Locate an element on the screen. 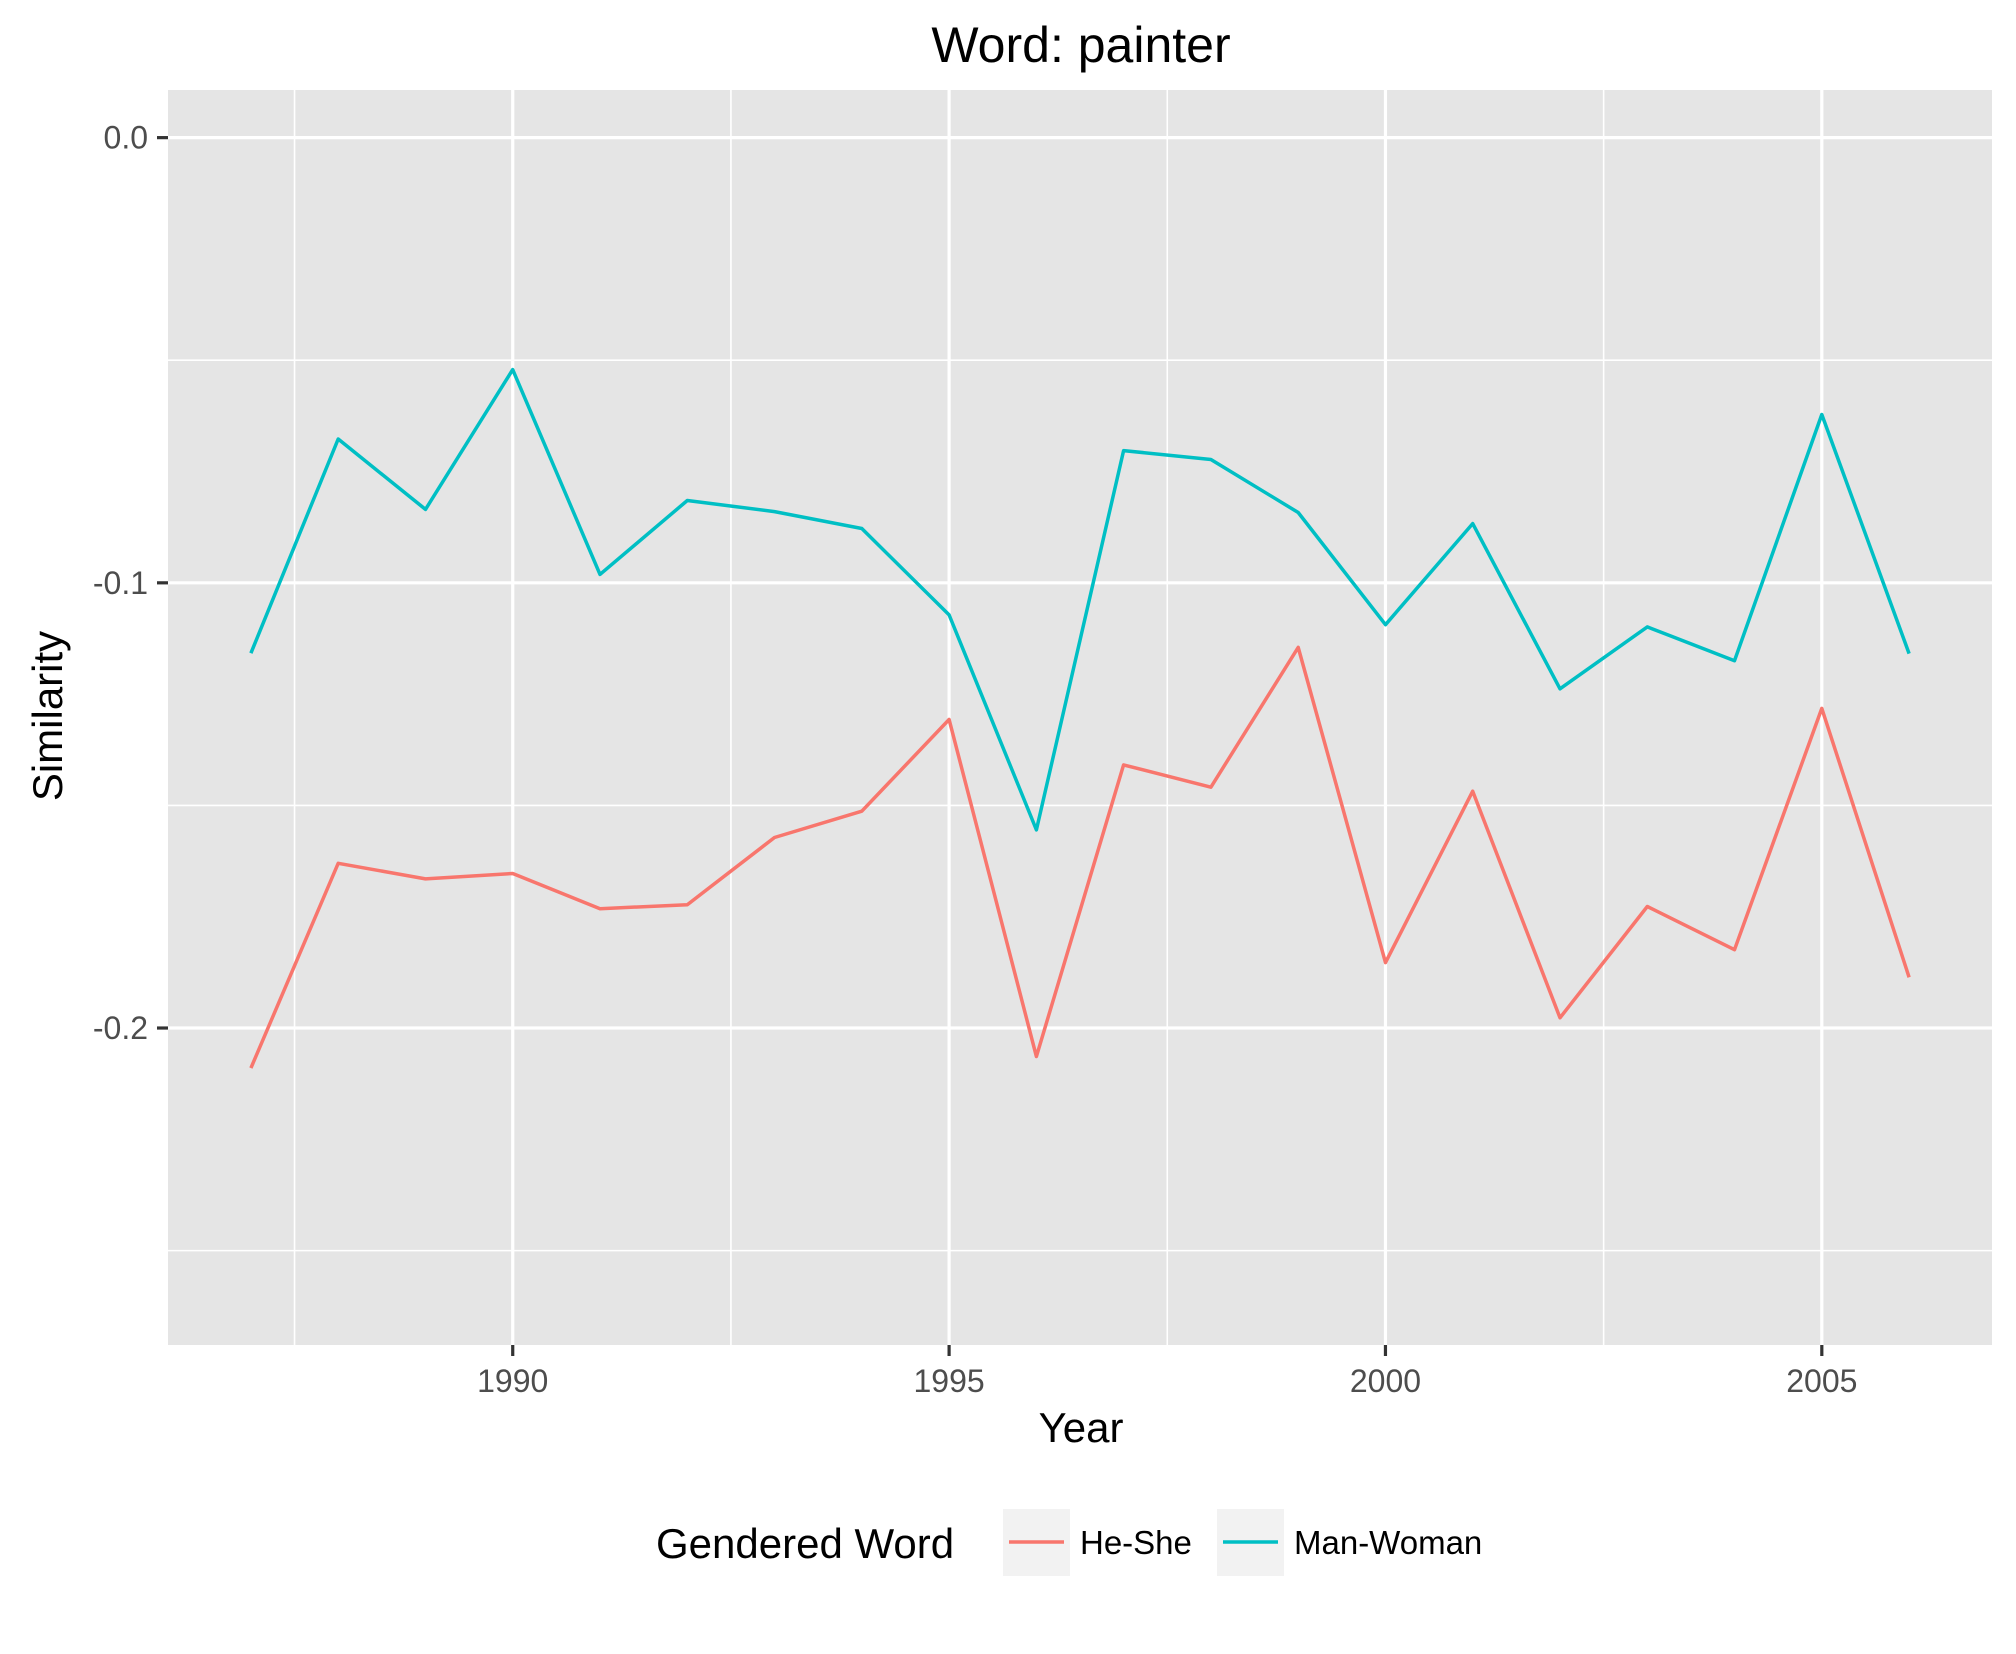 The height and width of the screenshot is (1654, 2016). y-axis: 0.0 -0.1 -0.2 is located at coordinates (130, 583).